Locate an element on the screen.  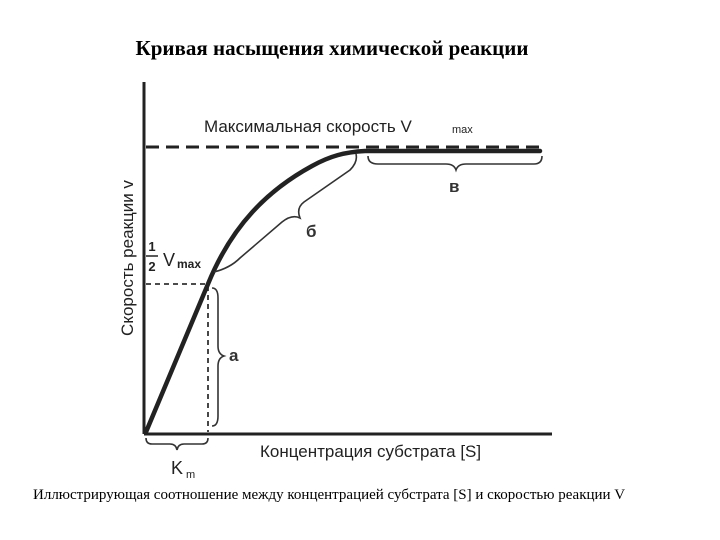
region-a-label: а is located at coordinates (234, 355).